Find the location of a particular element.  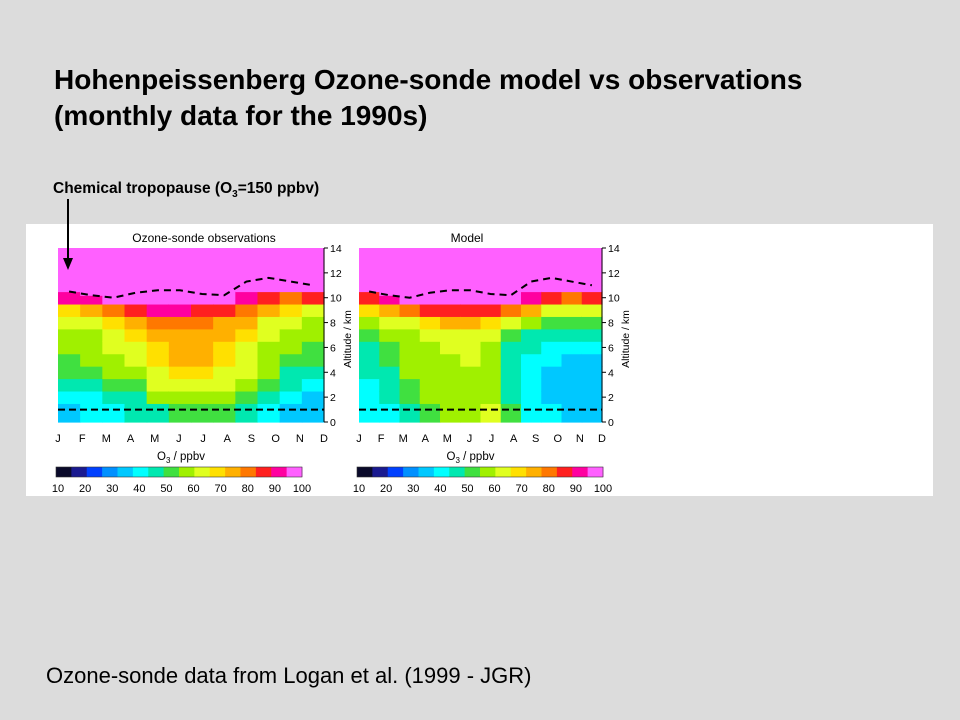

colorbar-tick-label: 50 is located at coordinates (467, 489).